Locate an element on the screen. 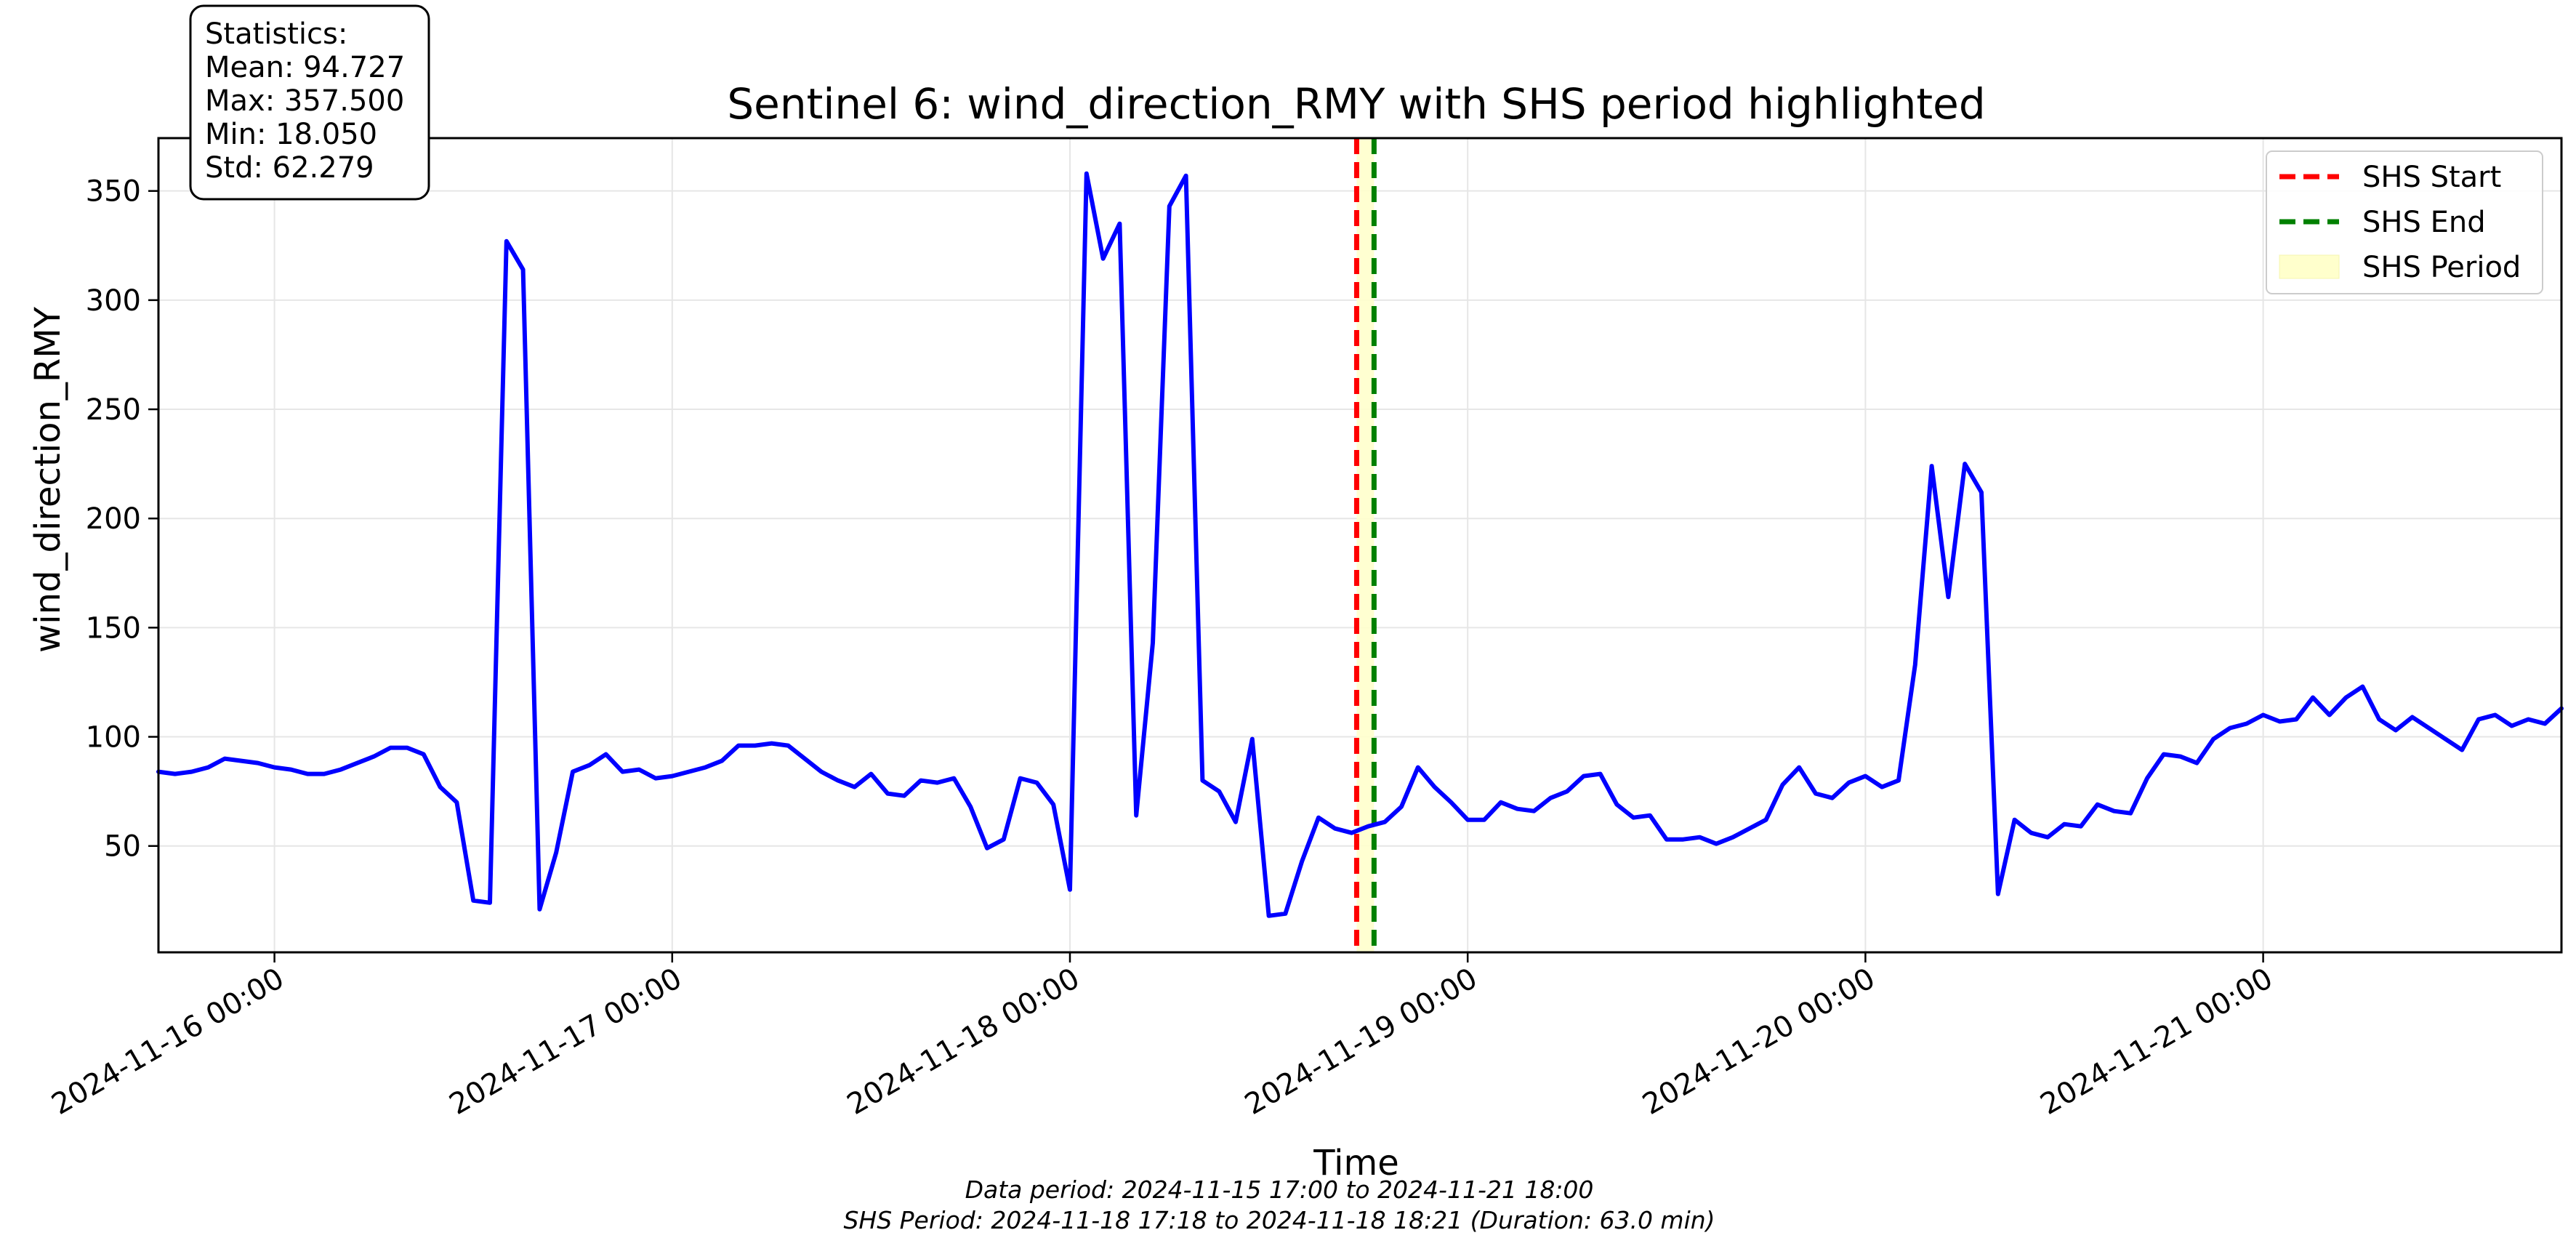  legend: SHS Start SHS End SHS Period is located at coordinates (2404, 222).